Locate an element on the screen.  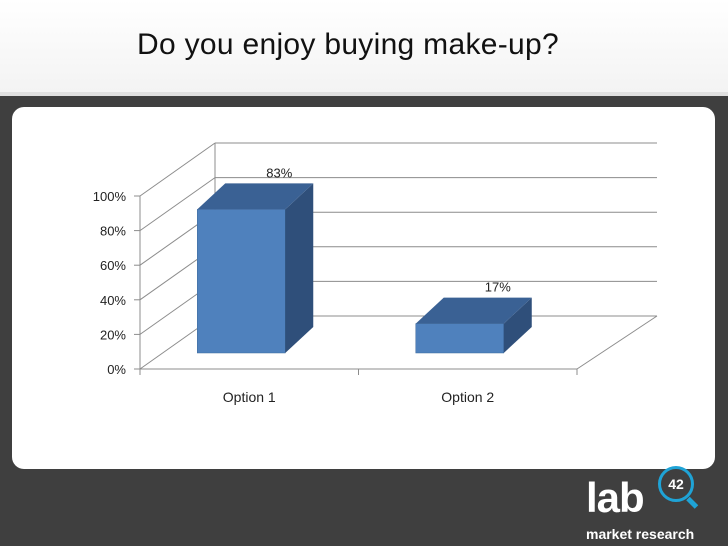
y-tick-label-0: 0% is located at coordinates (116, 369).